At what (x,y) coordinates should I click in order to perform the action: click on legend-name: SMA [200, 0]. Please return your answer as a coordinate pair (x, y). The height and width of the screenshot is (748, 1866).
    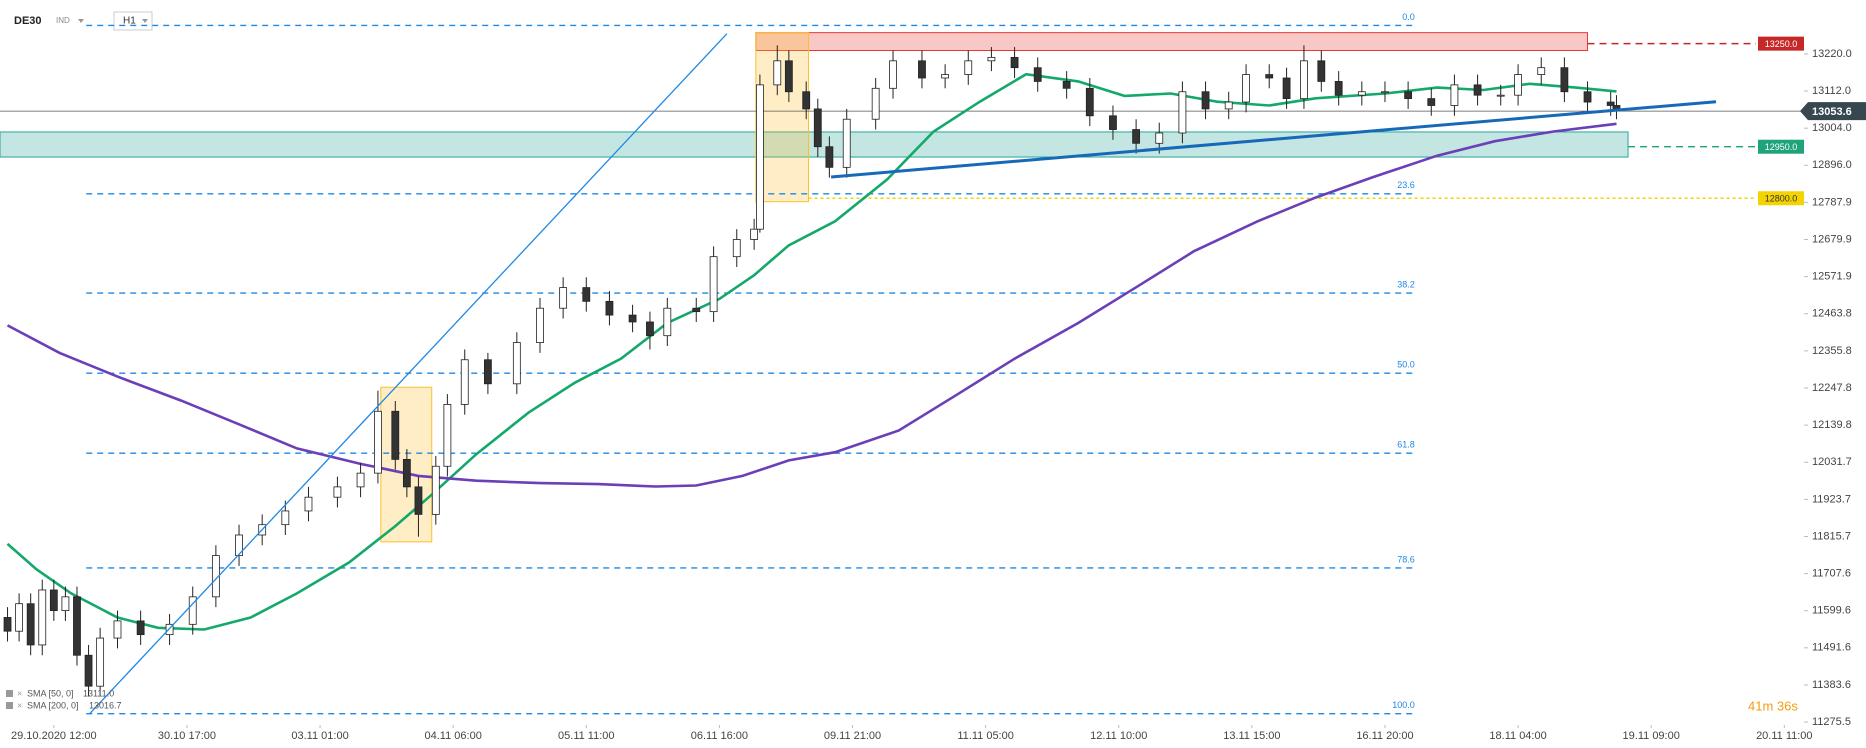
    Looking at the image, I should click on (53, 705).